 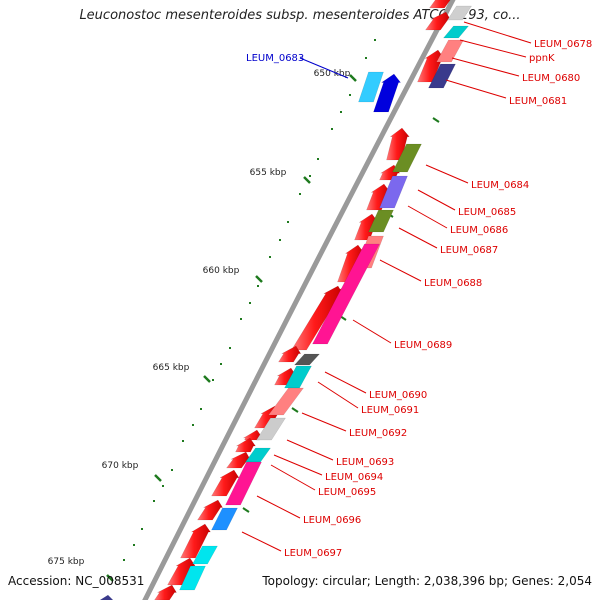 What do you see at coordinates (120, 466) in the screenshot?
I see `scale-label: 670 kbp` at bounding box center [120, 466].